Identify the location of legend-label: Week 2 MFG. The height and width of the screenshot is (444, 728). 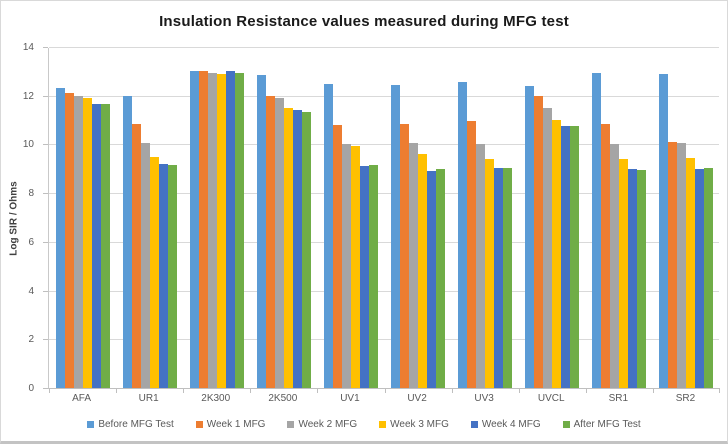
(328, 424).